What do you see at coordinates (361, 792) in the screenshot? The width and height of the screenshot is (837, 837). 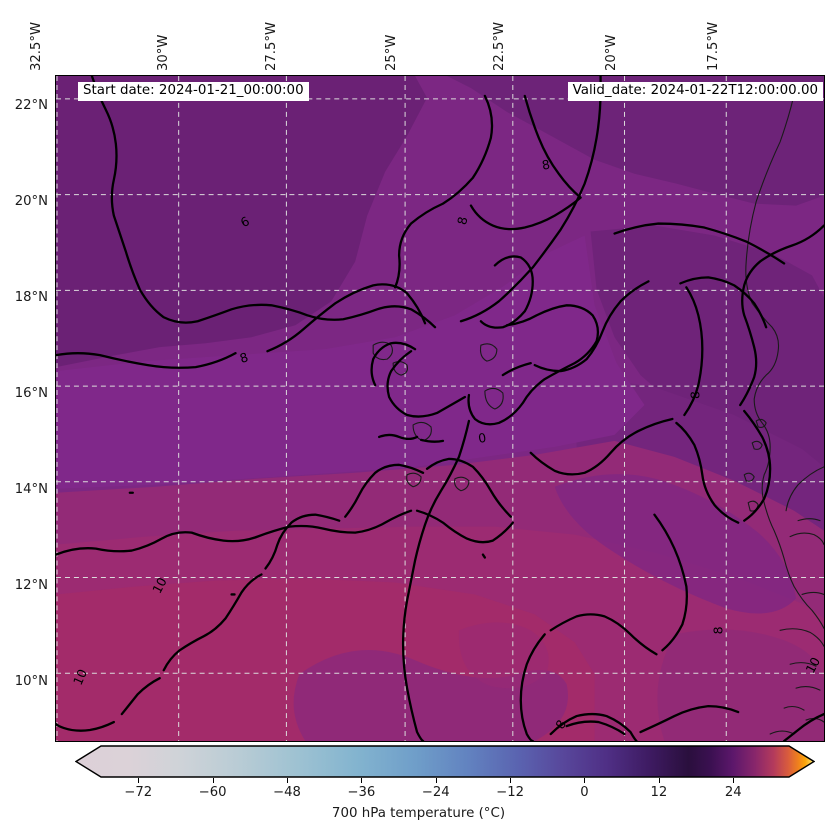 I see `colorbar-tick-label: −36` at bounding box center [361, 792].